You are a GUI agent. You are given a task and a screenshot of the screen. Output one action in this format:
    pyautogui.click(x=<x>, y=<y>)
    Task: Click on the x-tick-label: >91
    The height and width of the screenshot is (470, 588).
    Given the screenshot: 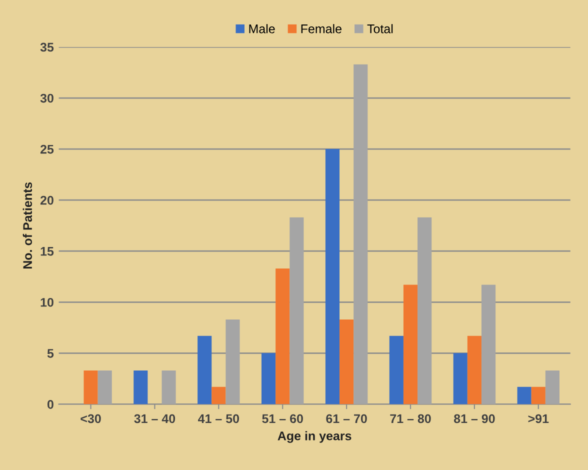 What is the action you would take?
    pyautogui.click(x=538, y=419)
    